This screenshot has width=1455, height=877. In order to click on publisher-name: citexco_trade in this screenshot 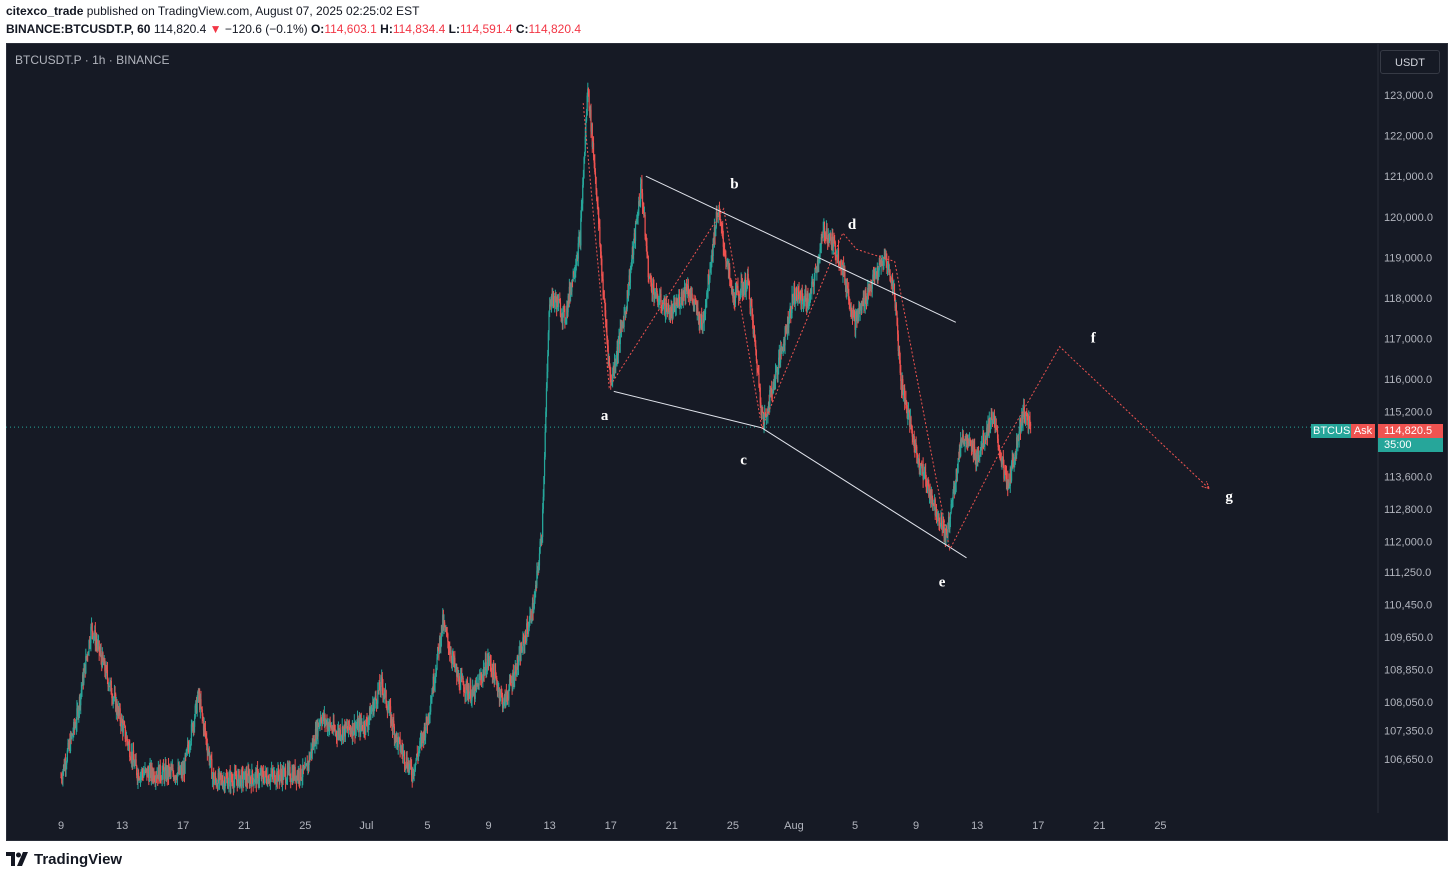, I will do `click(45, 11)`.